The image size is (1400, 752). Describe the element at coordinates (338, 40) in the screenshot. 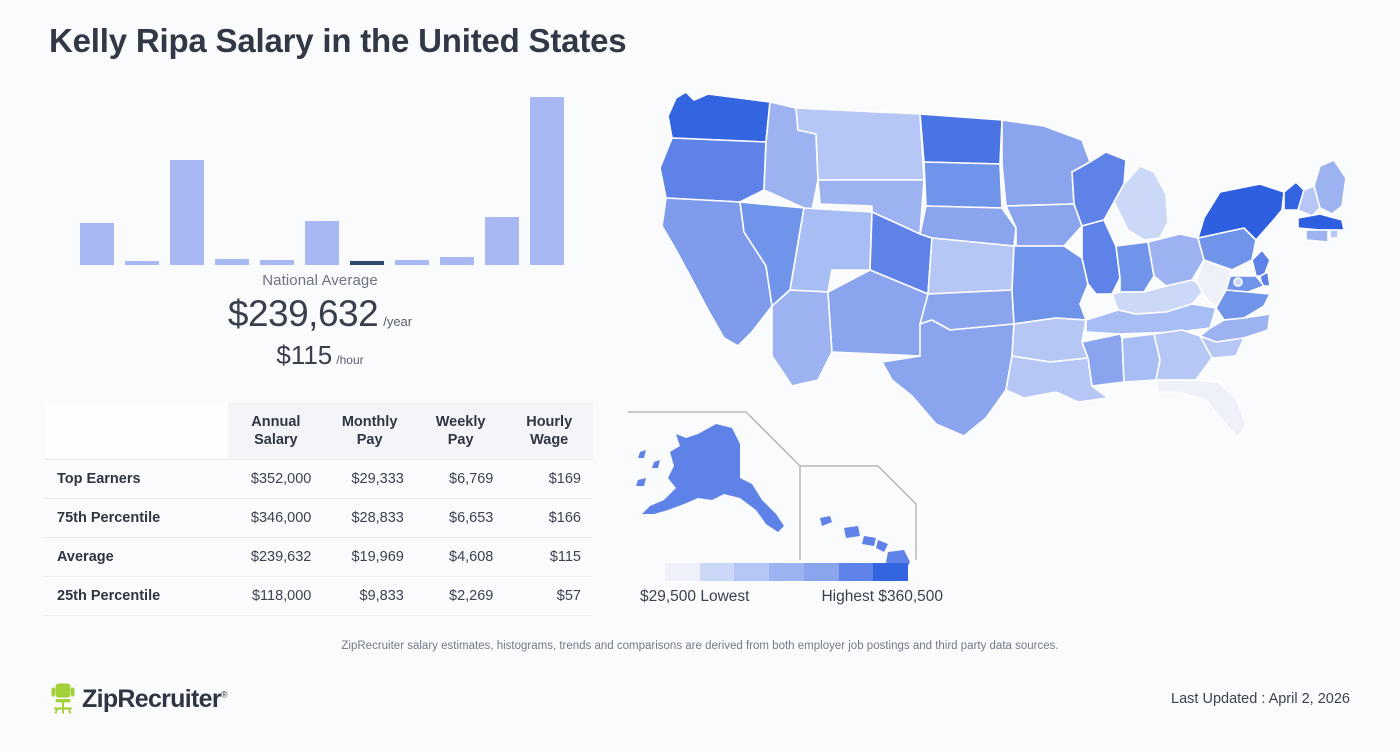

I see `page-title: Kelly Ripa Salary in the United States` at that location.